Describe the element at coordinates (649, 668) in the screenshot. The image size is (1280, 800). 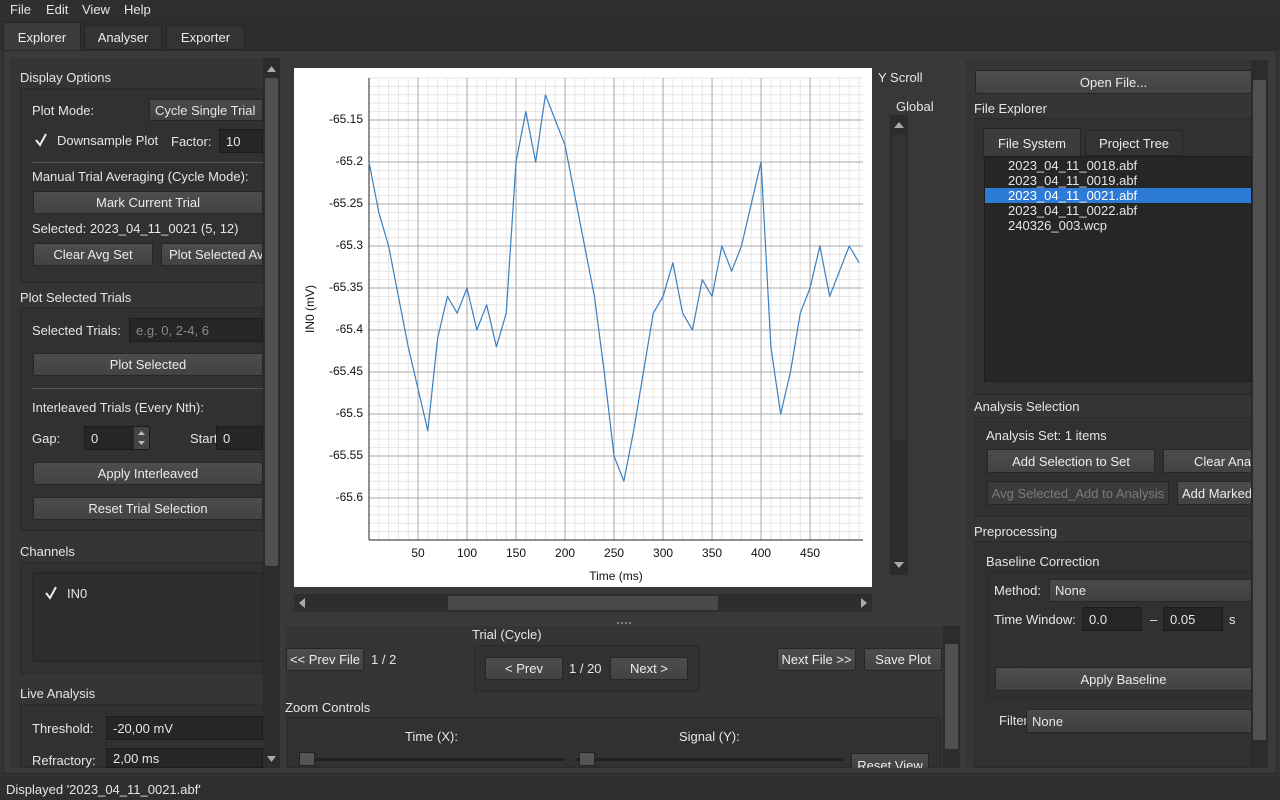
I see `button: Next >` at that location.